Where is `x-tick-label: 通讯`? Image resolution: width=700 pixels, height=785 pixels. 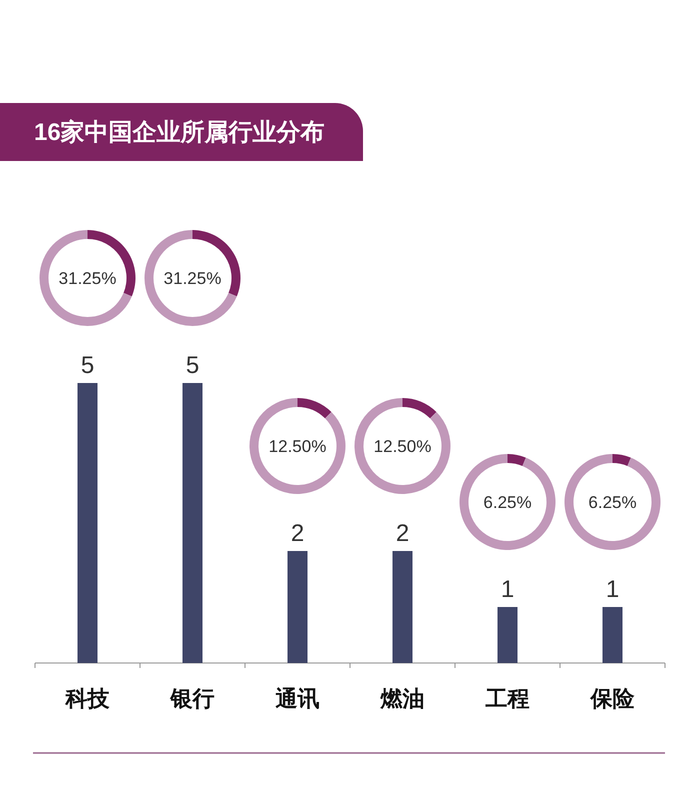 x-tick-label: 通讯 is located at coordinates (297, 698).